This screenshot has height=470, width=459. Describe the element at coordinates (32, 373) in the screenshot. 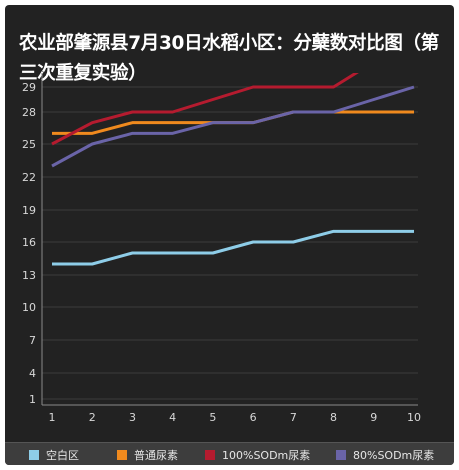

I see `y-tick-label: 4` at that location.